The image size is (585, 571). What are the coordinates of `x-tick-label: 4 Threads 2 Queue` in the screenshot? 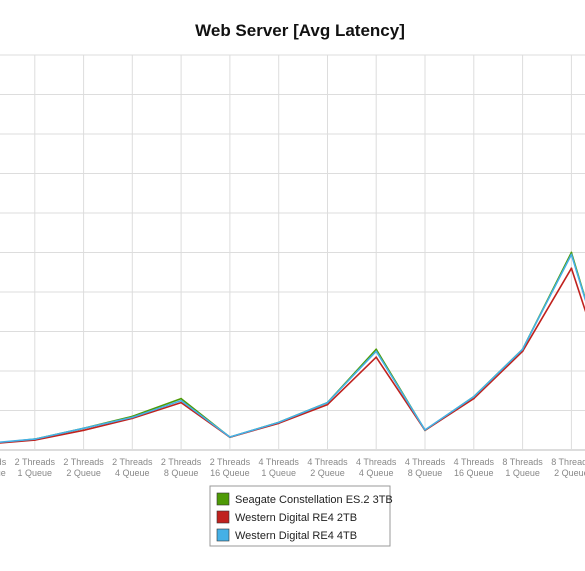 It's located at (327, 467).